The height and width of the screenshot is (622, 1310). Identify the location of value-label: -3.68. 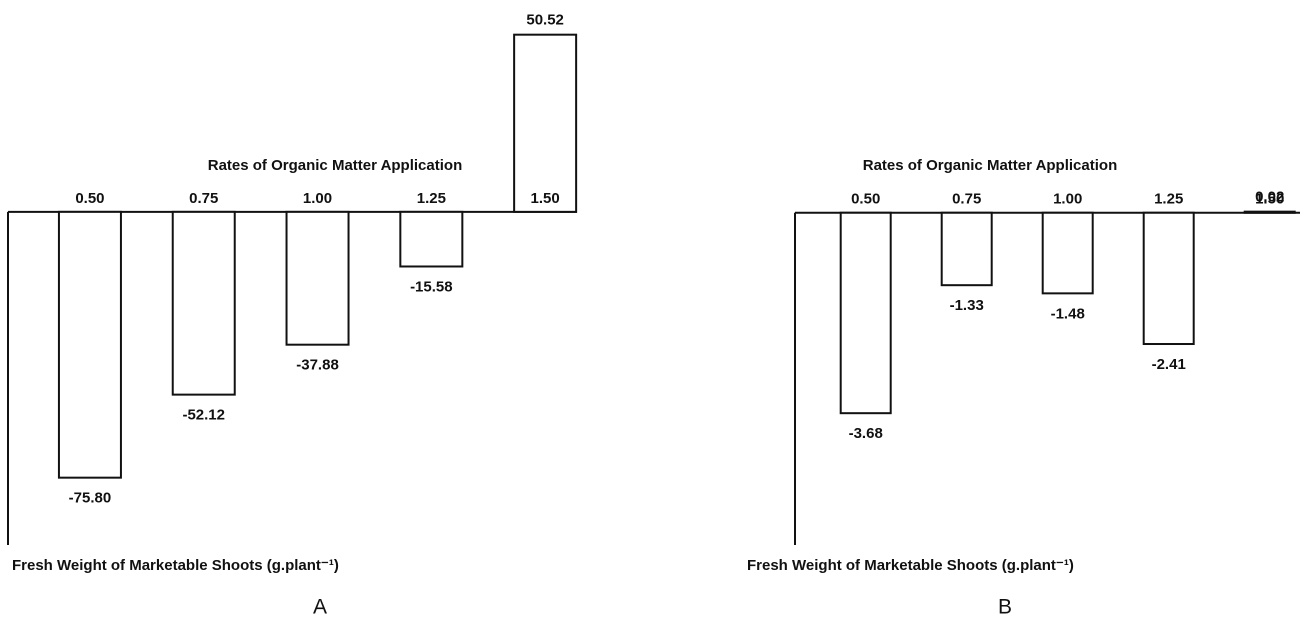
(866, 433).